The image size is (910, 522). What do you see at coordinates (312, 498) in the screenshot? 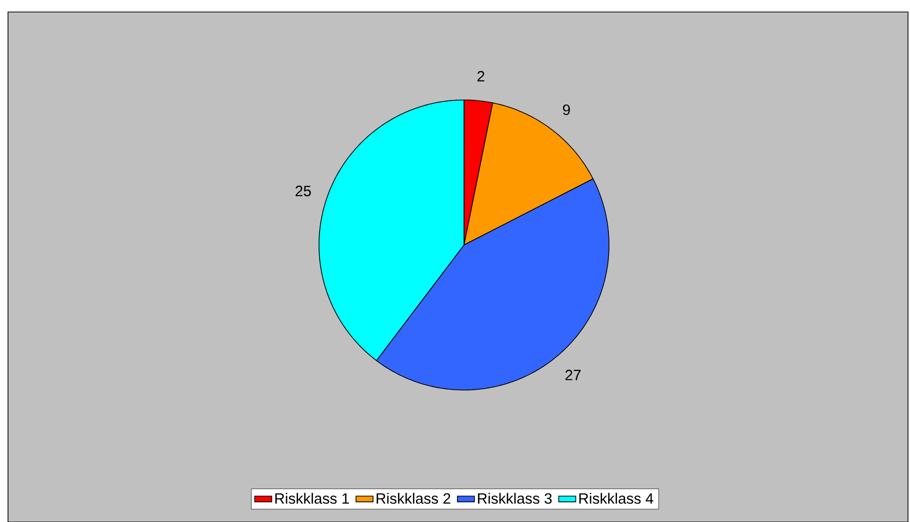
I see `legend-label: Riskklass 1` at bounding box center [312, 498].